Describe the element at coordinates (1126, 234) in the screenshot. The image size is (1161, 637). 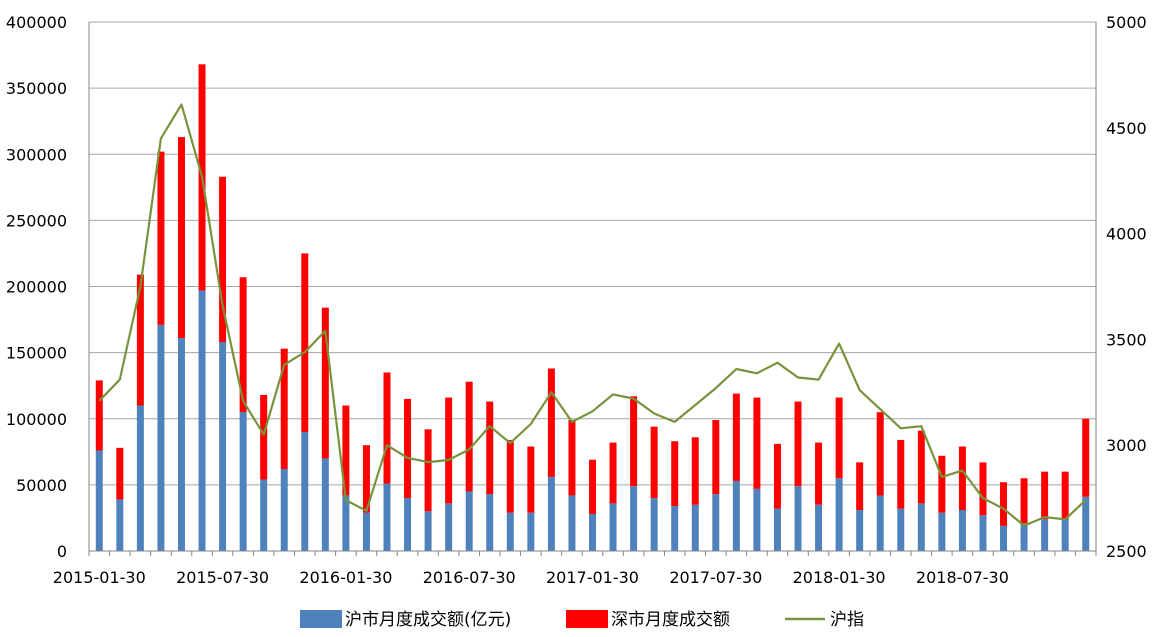
I see `right-tick-label: 4000` at that location.